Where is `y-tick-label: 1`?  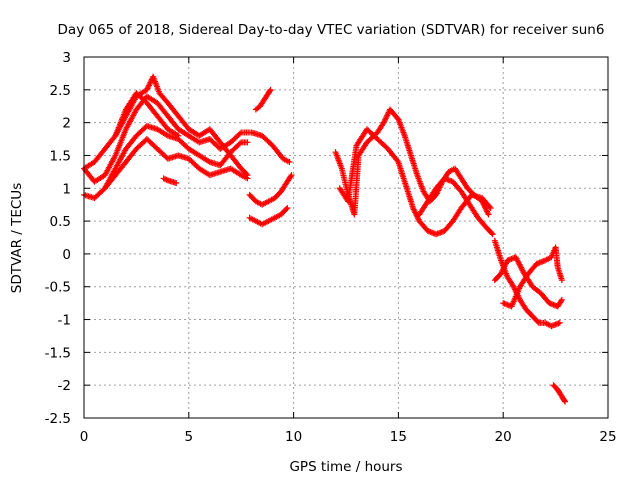
y-tick-label: 1 is located at coordinates (66, 189).